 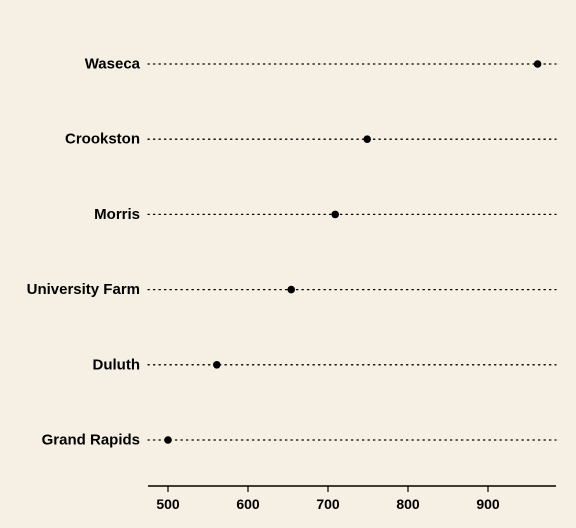 I want to click on x-tick-label-800: 800, so click(x=408, y=504).